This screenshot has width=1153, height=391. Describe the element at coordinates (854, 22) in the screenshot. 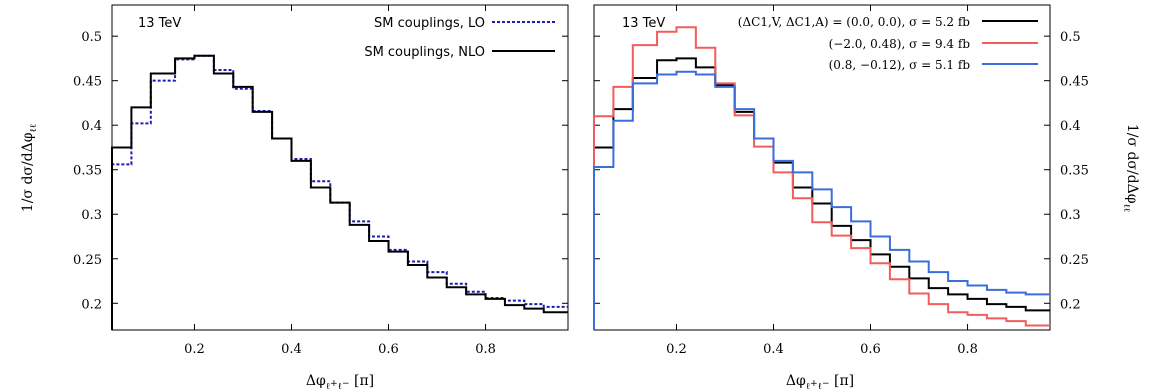

I see `legend-label-sm: (ΔC1,V, ΔC1,A) = (0.0, 0.0), σ = 5.2 fb` at that location.